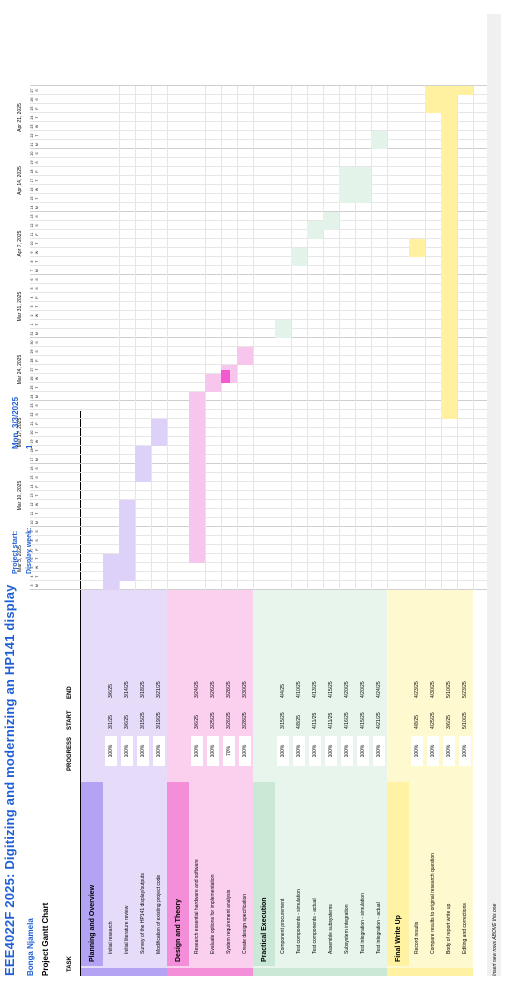  What do you see at coordinates (363, 923) in the screenshot?
I see `task-name: Test integration - simulation` at bounding box center [363, 923].